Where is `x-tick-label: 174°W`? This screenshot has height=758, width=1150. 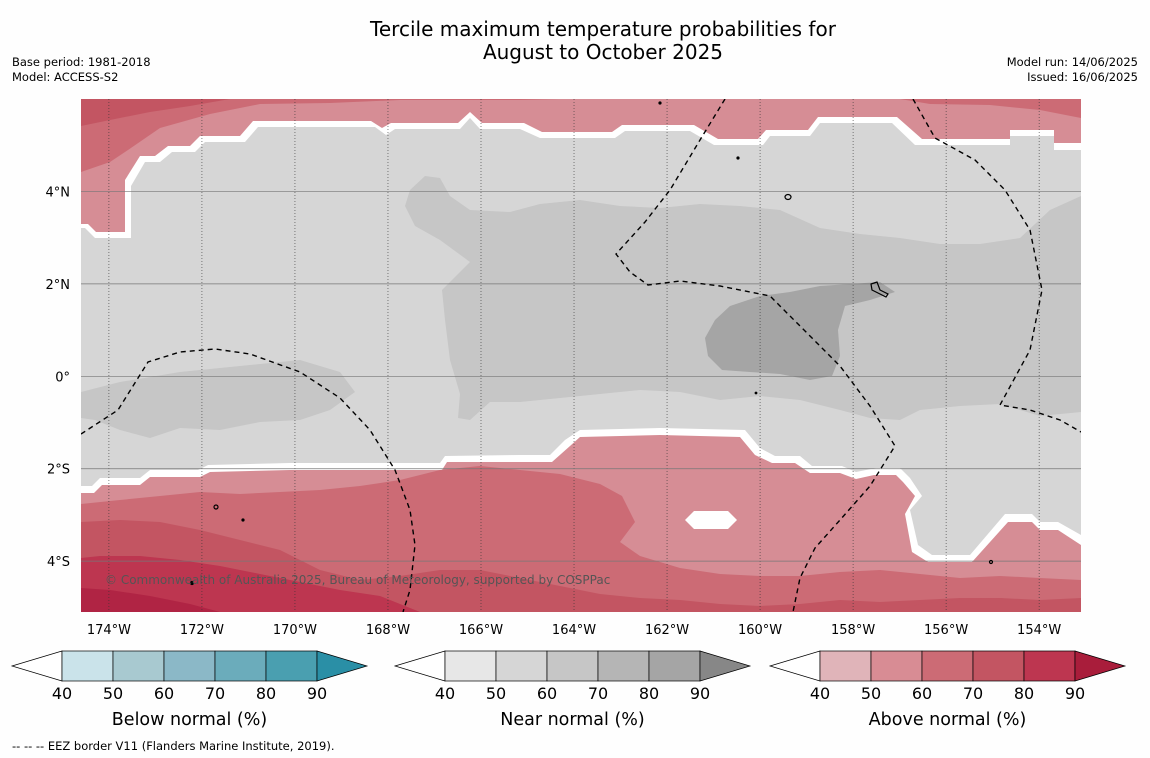 x-tick-label: 174°W is located at coordinates (109, 630).